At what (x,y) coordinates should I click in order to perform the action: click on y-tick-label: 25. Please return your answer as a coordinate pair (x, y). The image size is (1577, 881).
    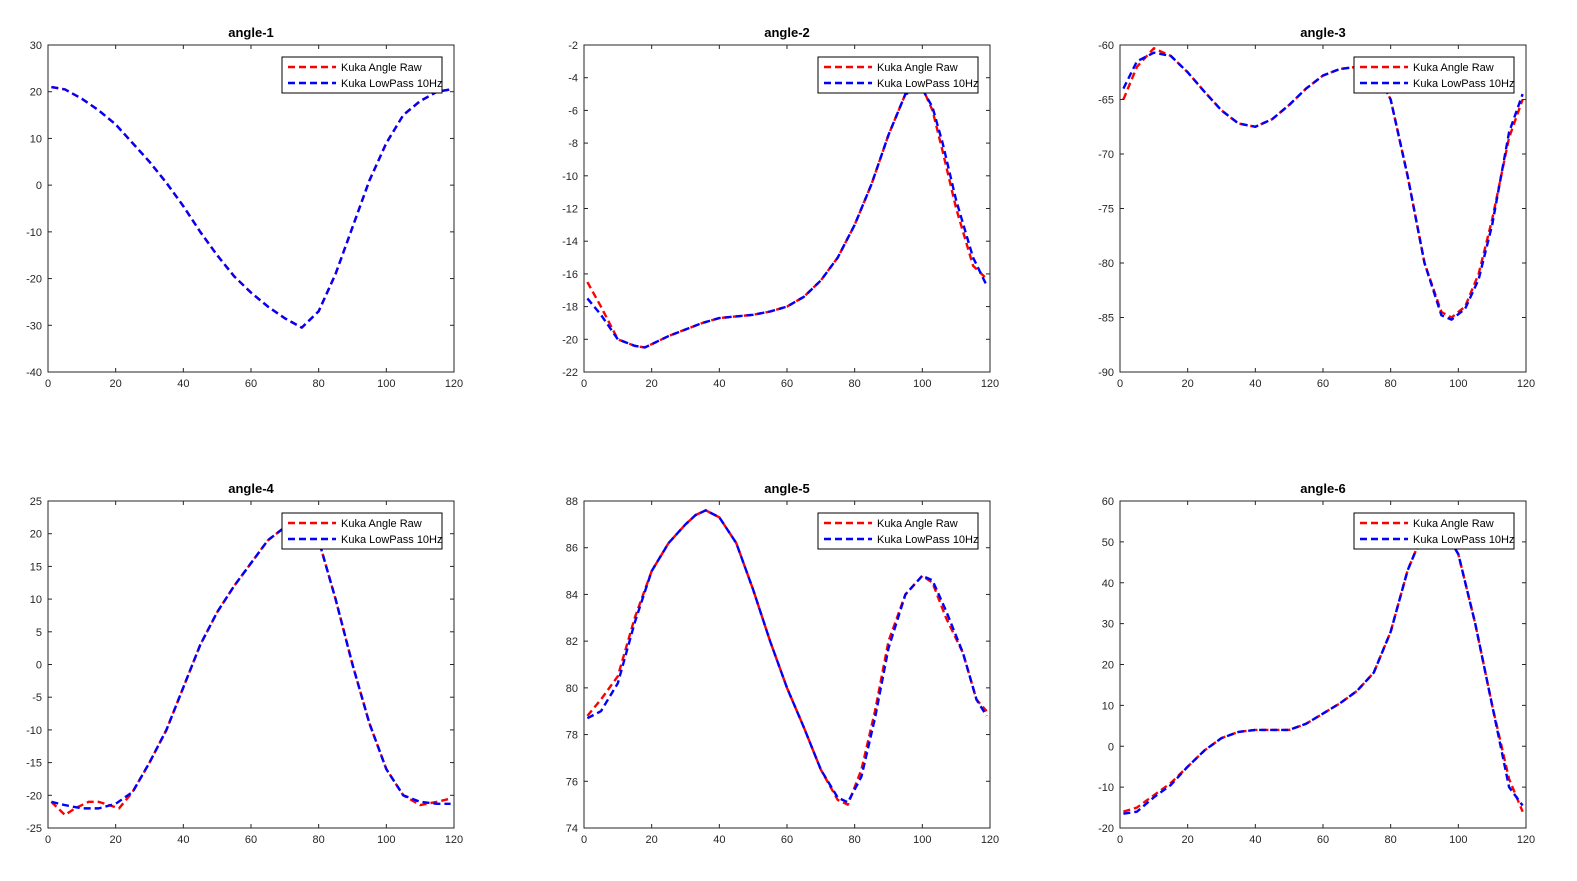
    Looking at the image, I should click on (36, 502).